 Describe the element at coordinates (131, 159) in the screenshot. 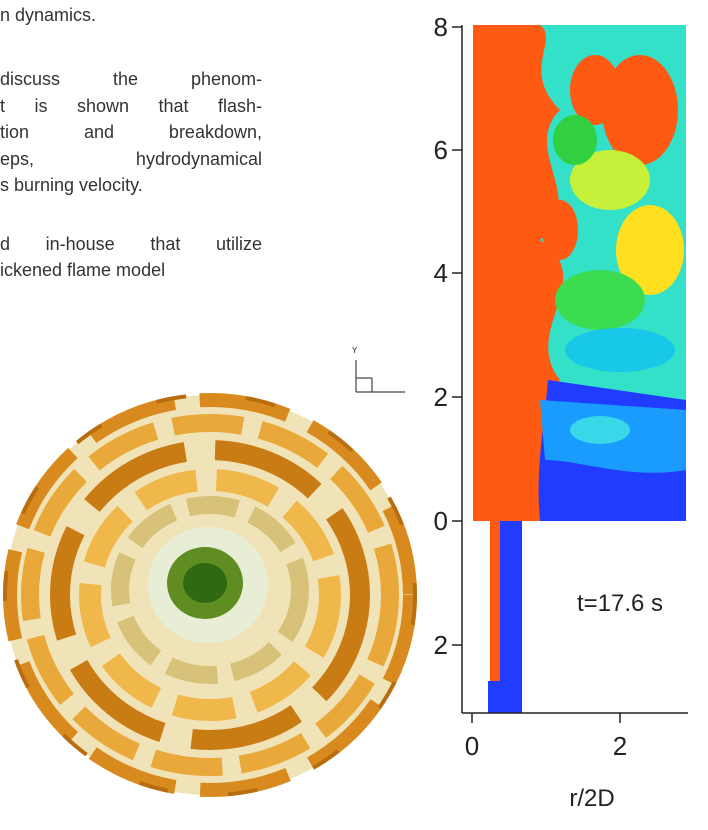

I see `text-line: eps, hydrodynamical` at that location.